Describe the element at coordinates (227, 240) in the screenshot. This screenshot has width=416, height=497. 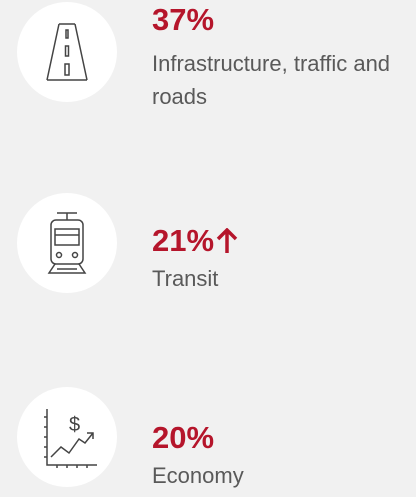
I see `up-arrow` at that location.